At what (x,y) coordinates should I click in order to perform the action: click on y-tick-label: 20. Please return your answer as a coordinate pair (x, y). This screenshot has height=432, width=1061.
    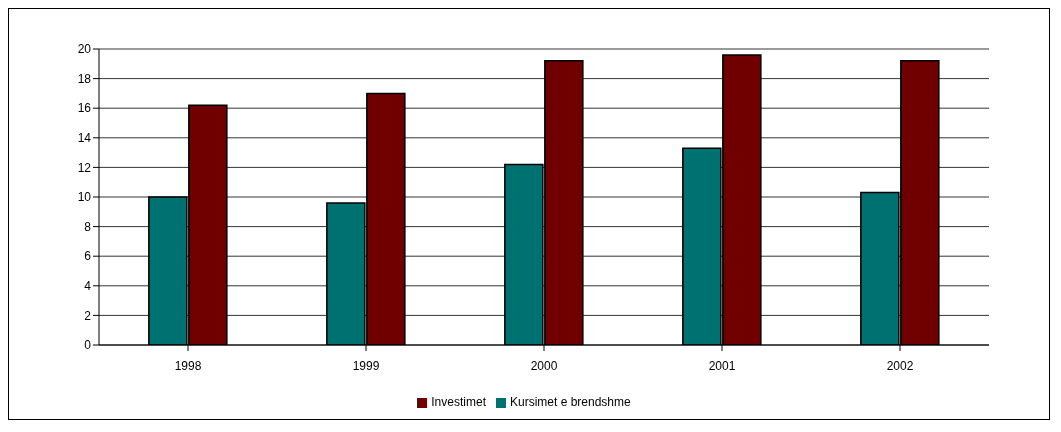
    Looking at the image, I should click on (84, 49).